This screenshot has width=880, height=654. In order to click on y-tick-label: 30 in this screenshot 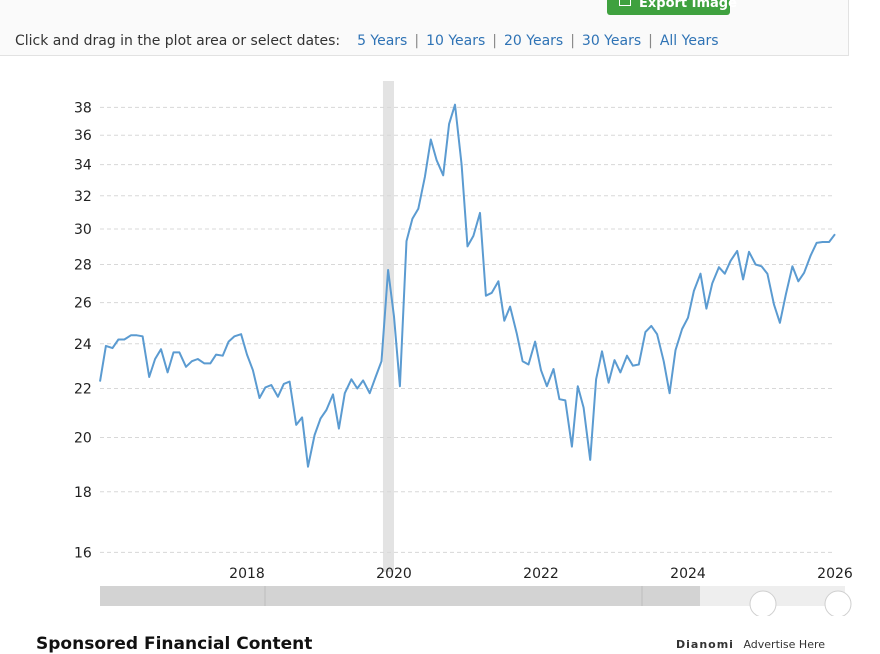, I will do `click(83, 230)`.